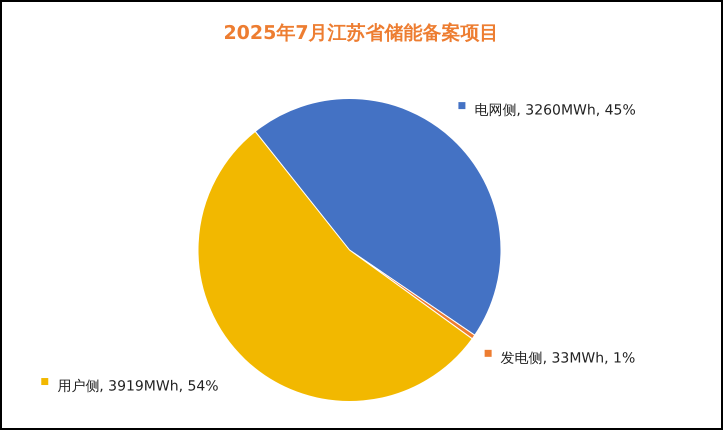 This screenshot has width=723, height=430. Describe the element at coordinates (568, 358) in the screenshot. I see `legend-label: 发电侧, 33MWh, 1%` at that location.